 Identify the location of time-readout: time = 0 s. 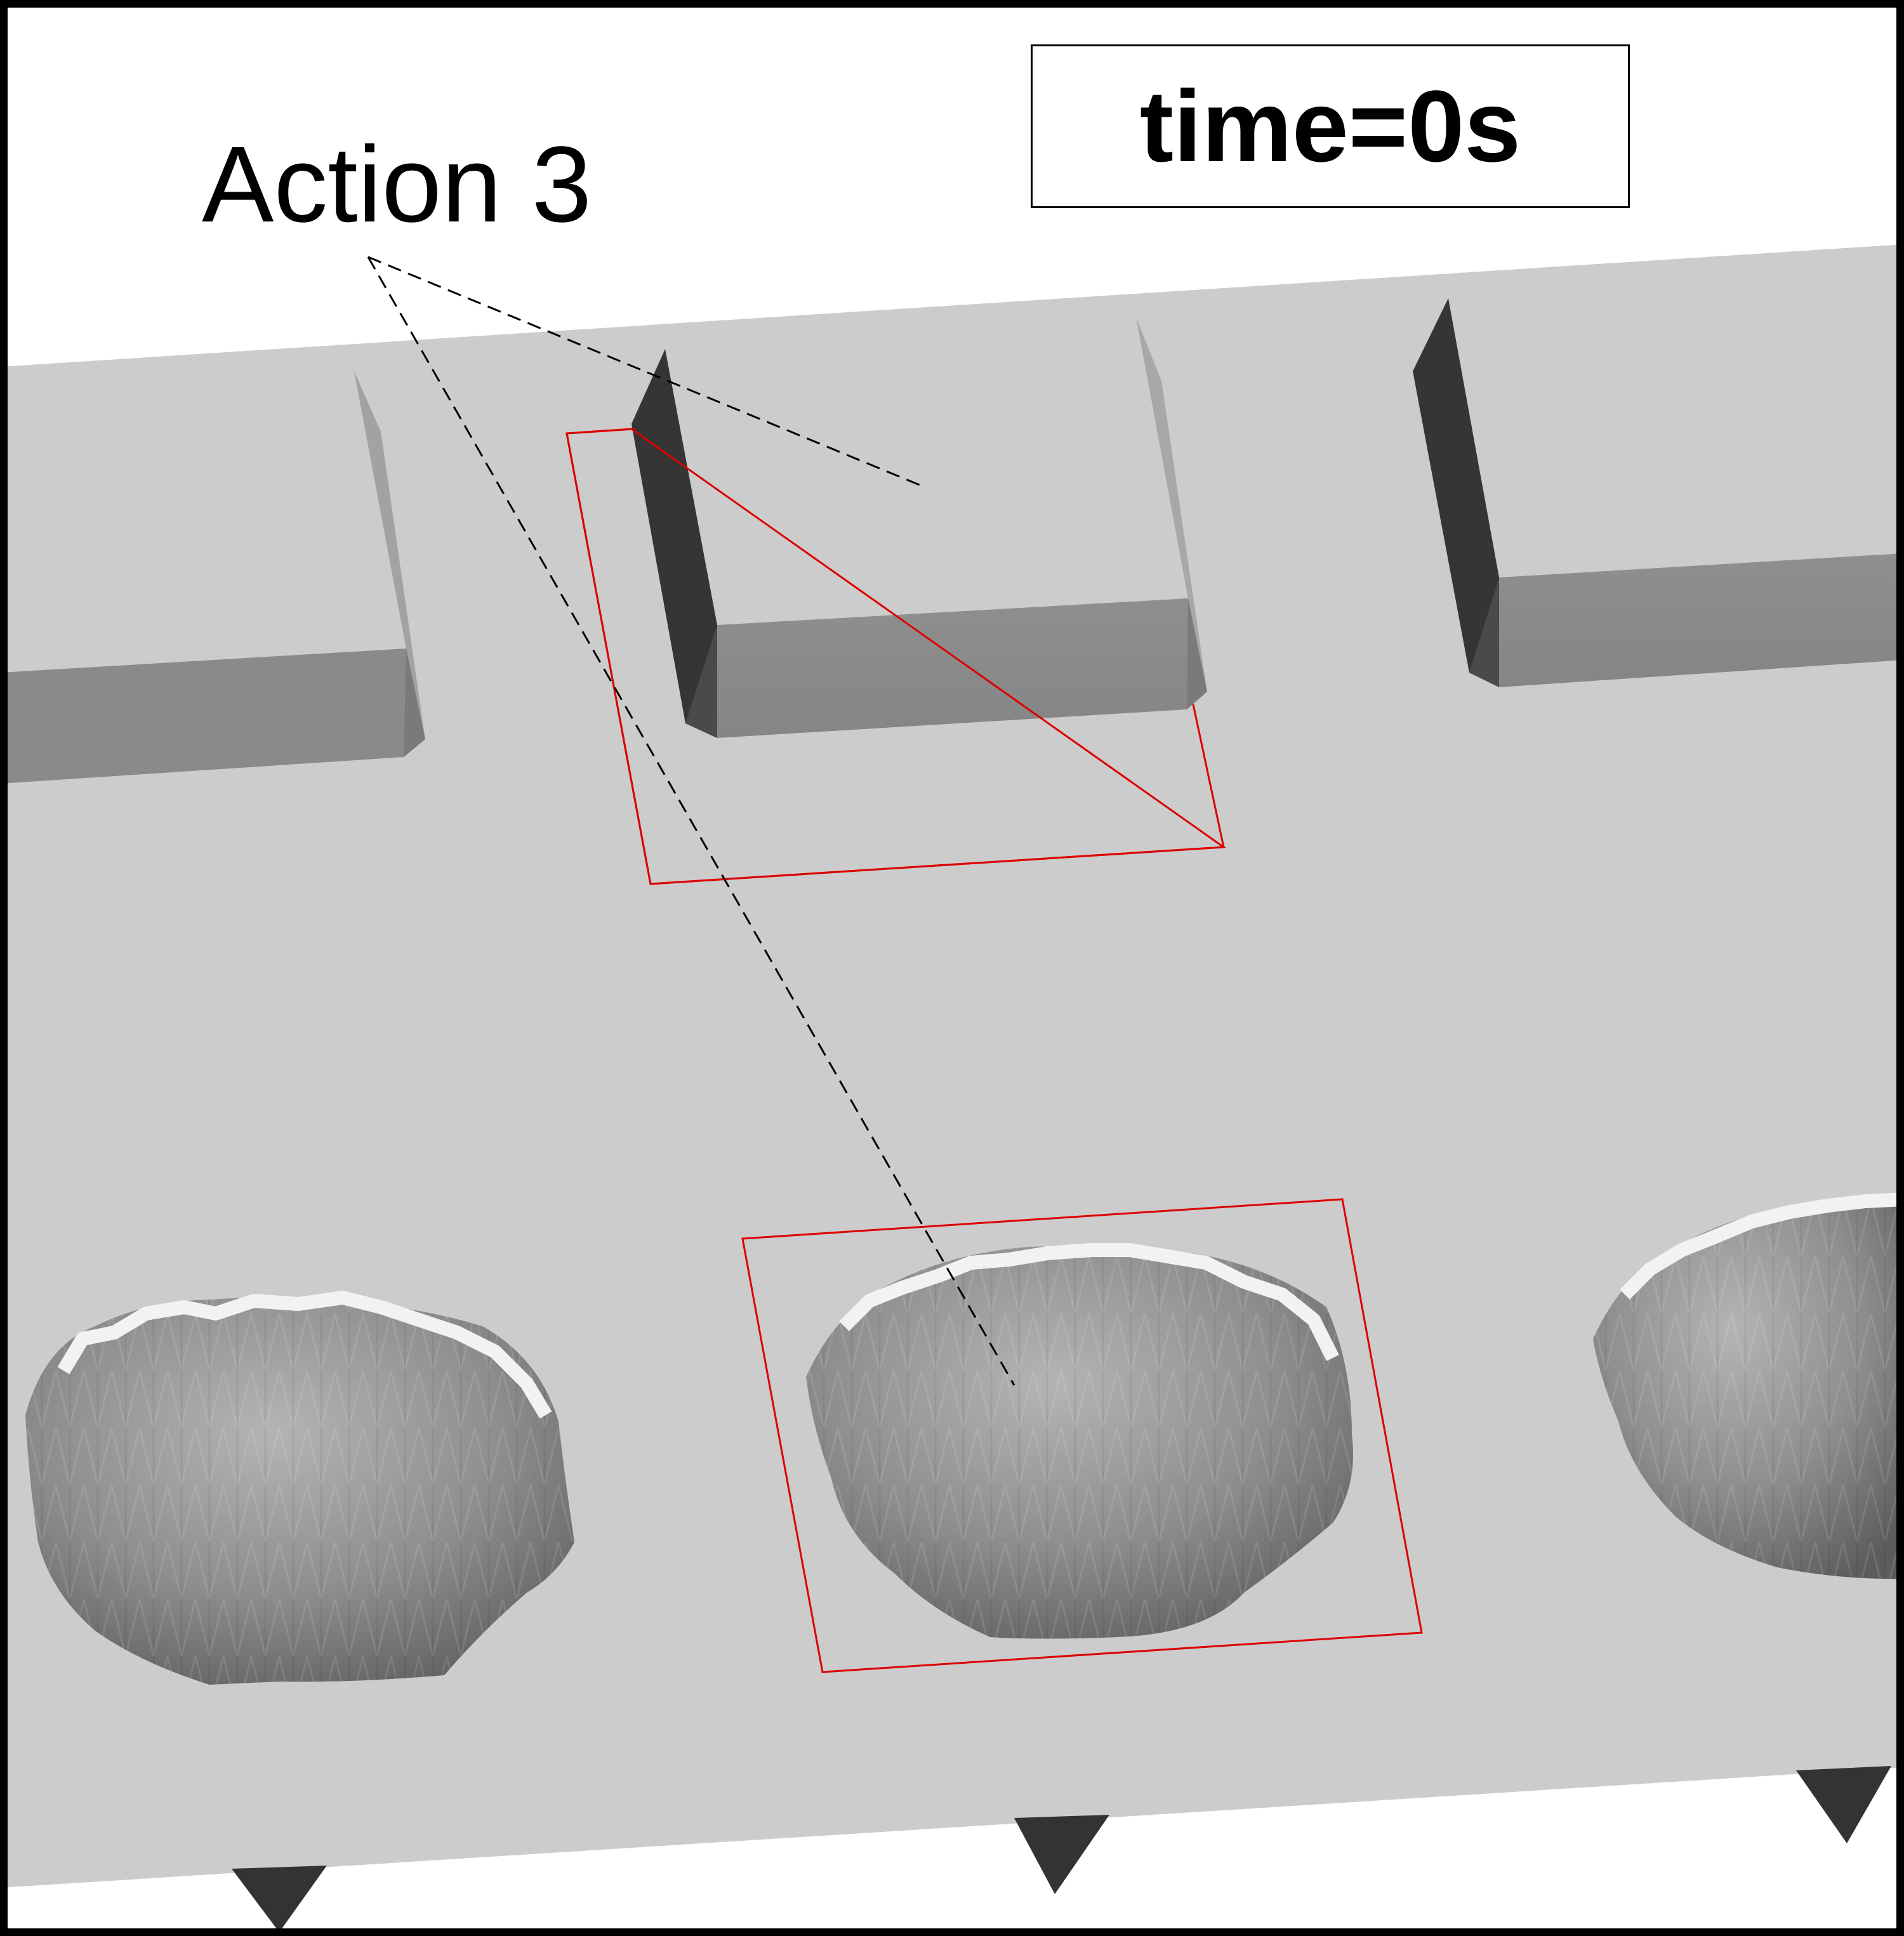
(1331, 126).